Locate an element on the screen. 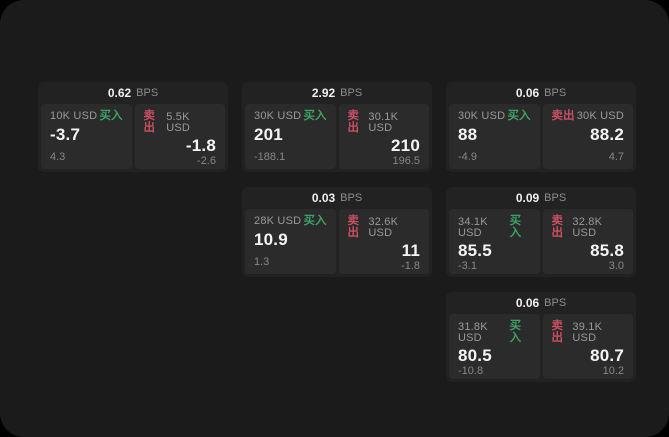 The width and height of the screenshot is (669, 437). sell-panel: 卖出 5.5K USD -1.8 -2.6 is located at coordinates (179, 136).